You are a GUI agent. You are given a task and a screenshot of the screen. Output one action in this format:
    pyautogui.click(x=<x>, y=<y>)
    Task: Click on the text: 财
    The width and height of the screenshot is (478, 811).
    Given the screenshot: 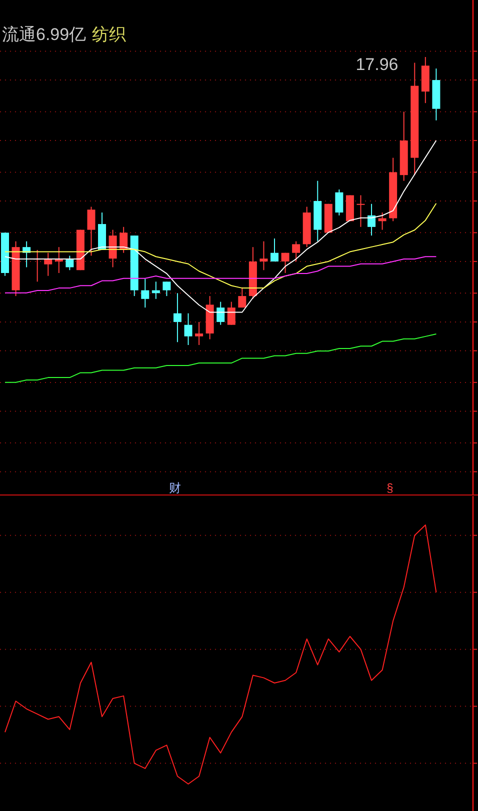 What is the action you would take?
    pyautogui.click(x=175, y=488)
    